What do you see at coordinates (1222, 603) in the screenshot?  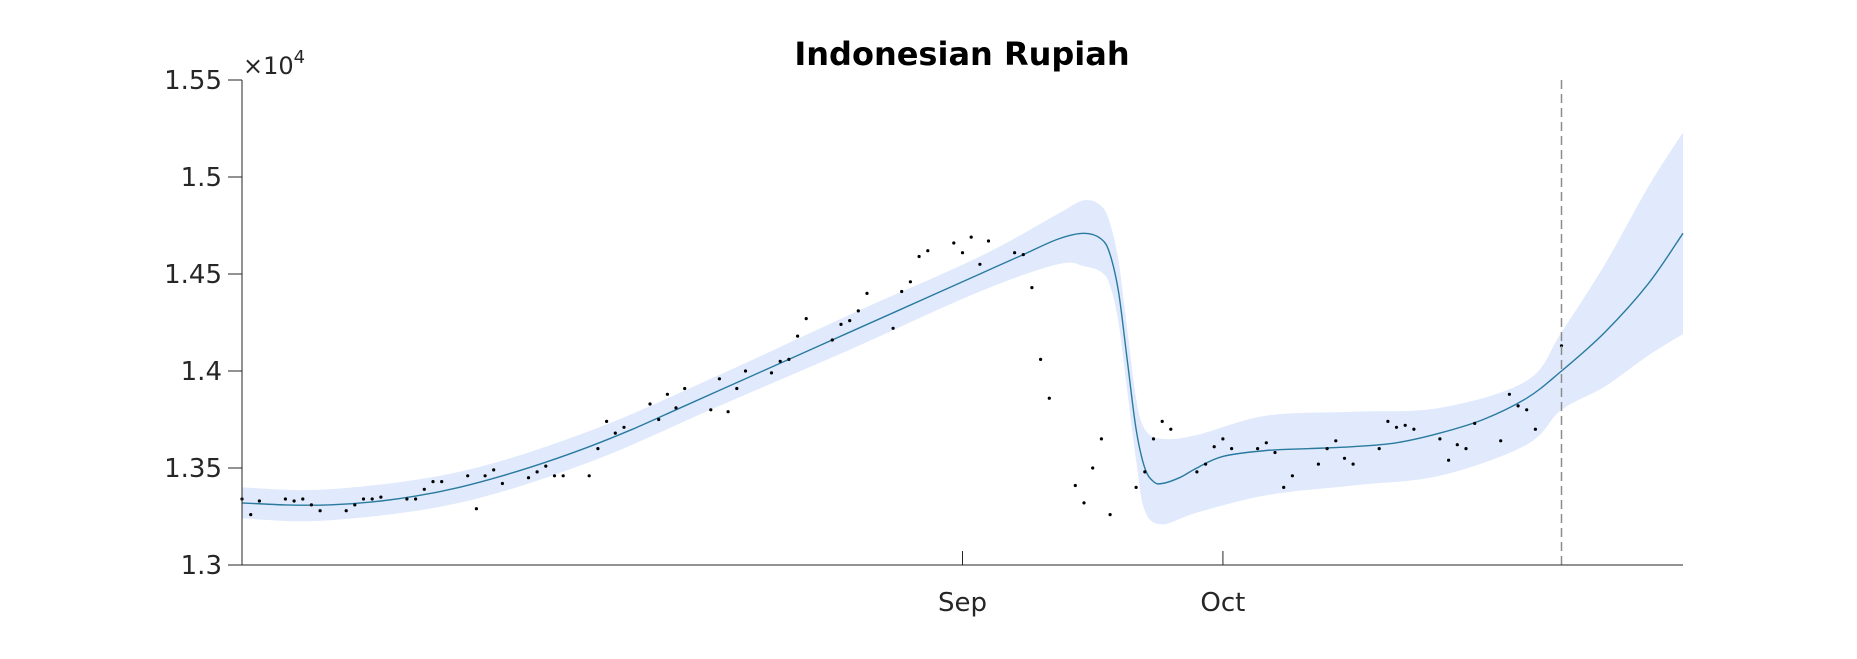 I see `x-tick-label: Oct` at bounding box center [1222, 603].